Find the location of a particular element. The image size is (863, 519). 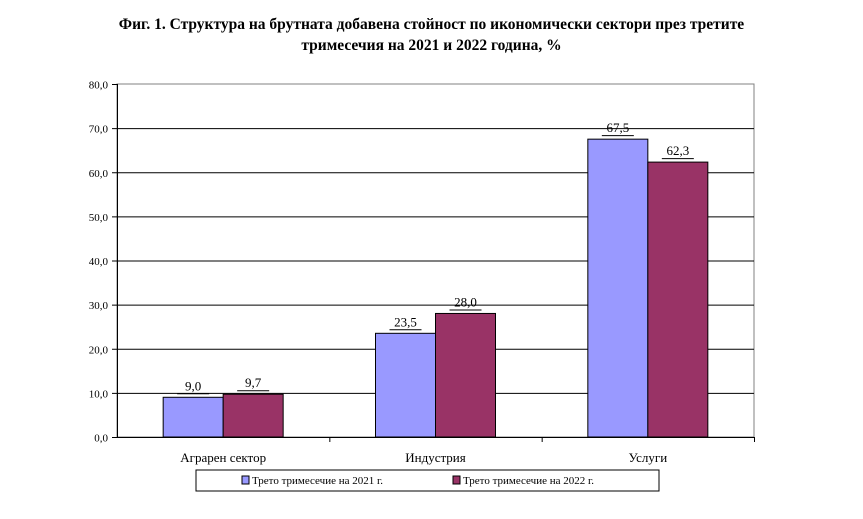

y-tick-label: 80,0 is located at coordinates (99, 86).